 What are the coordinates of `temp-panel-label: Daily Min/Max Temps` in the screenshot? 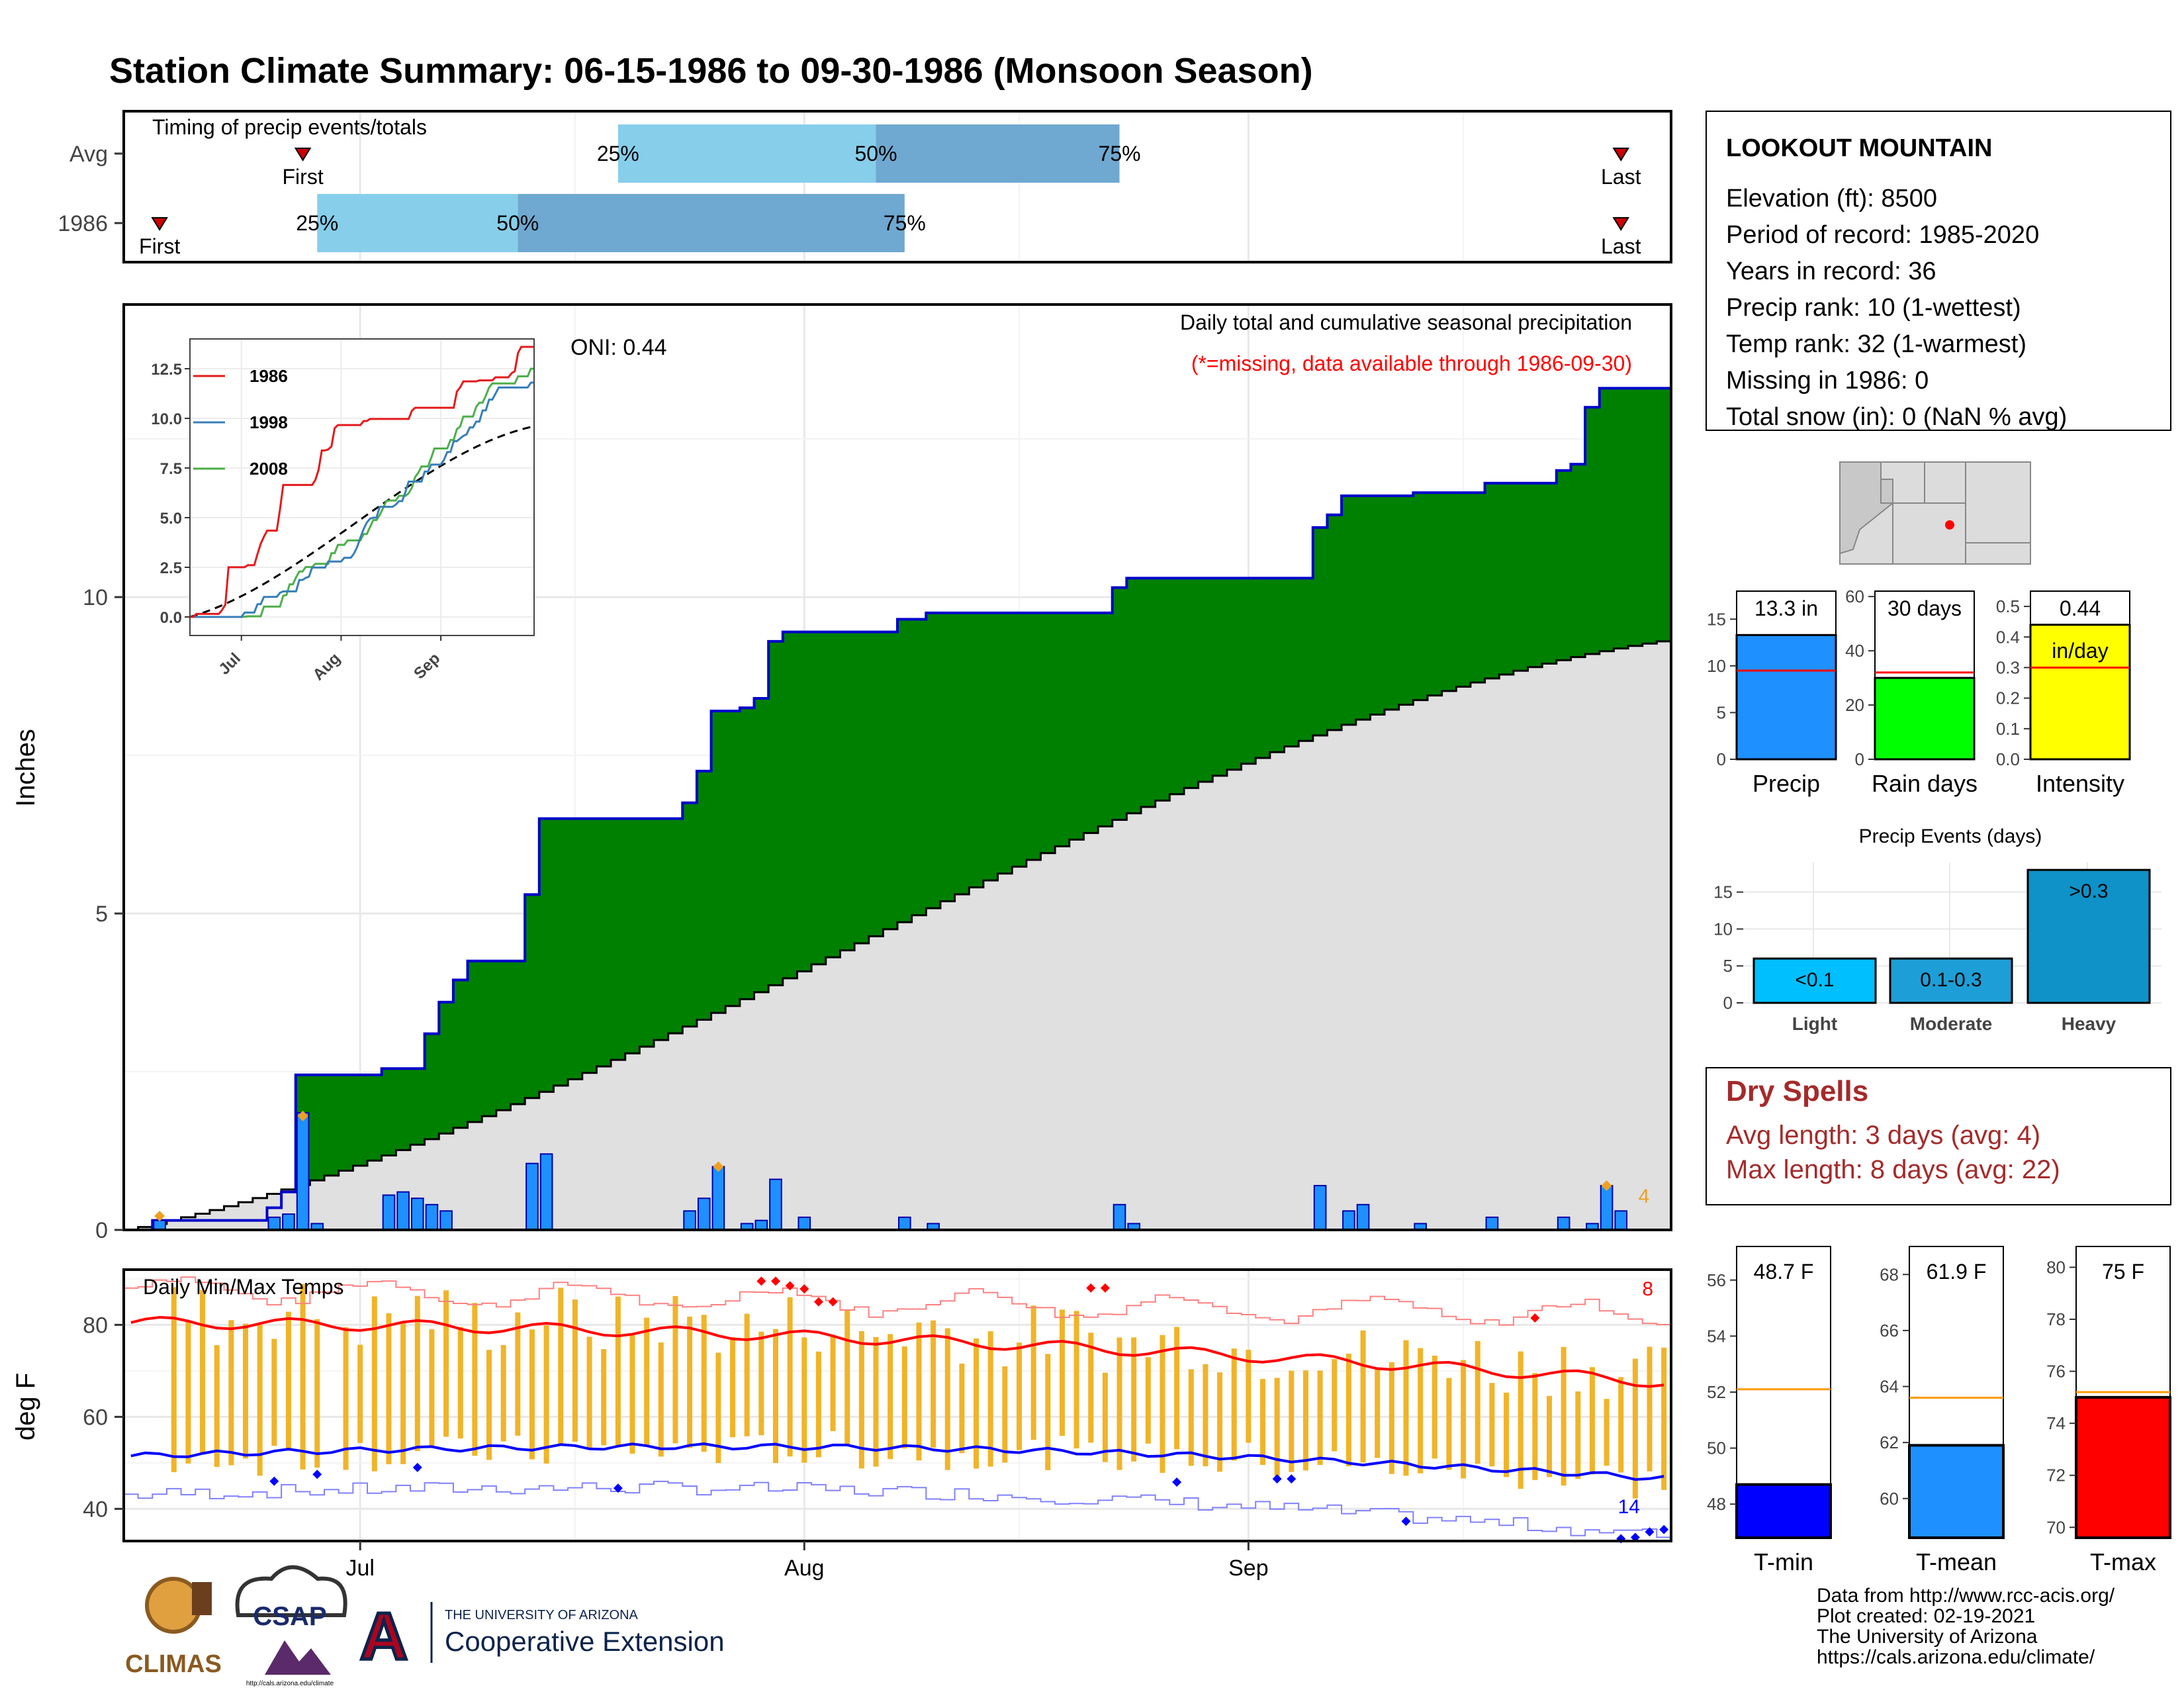 It's located at (243, 1287).